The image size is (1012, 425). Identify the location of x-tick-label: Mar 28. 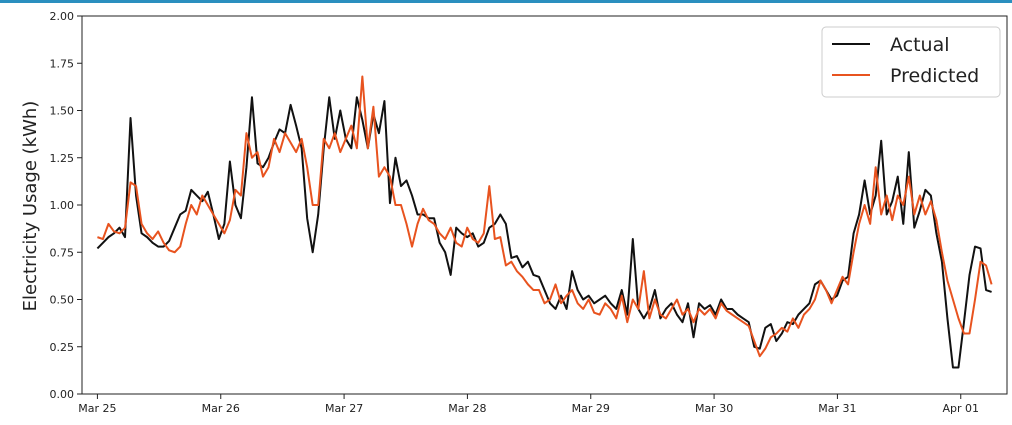
(467, 408).